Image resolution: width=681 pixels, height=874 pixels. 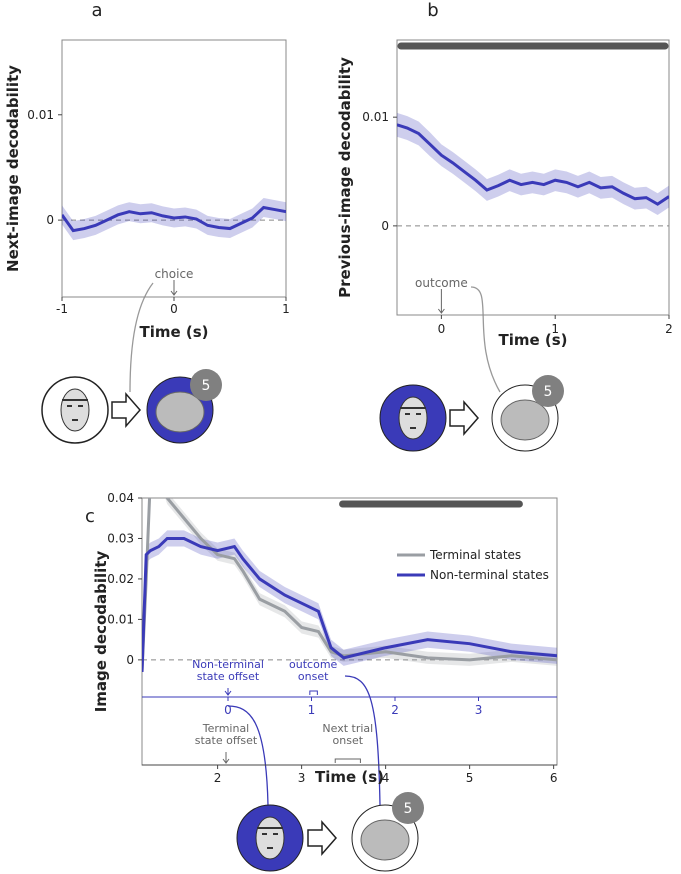 I want to click on y-axis-label: Previous-image decodability, so click(x=345, y=177).